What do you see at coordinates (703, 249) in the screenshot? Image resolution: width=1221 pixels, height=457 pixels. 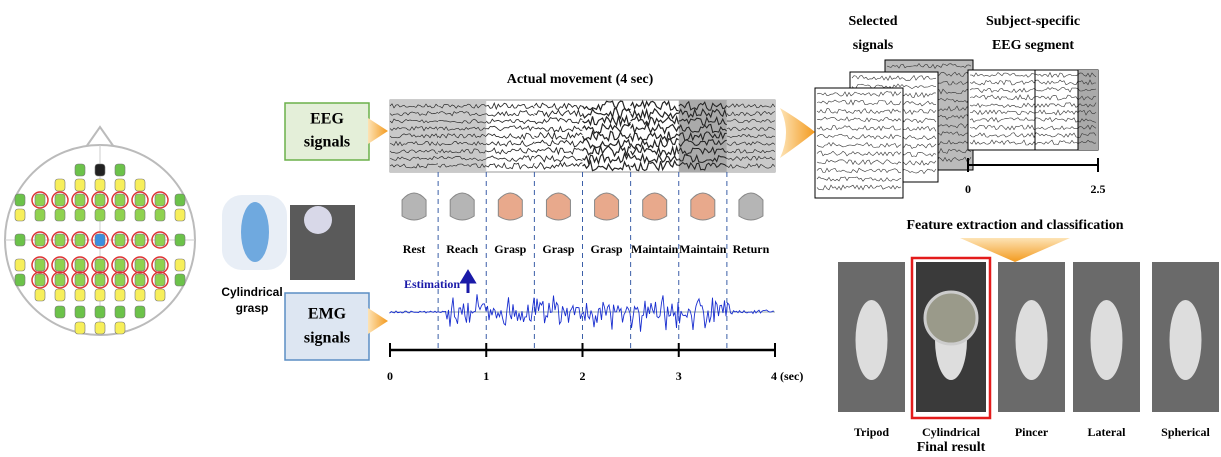 I see `phase-label: Maintain` at bounding box center [703, 249].